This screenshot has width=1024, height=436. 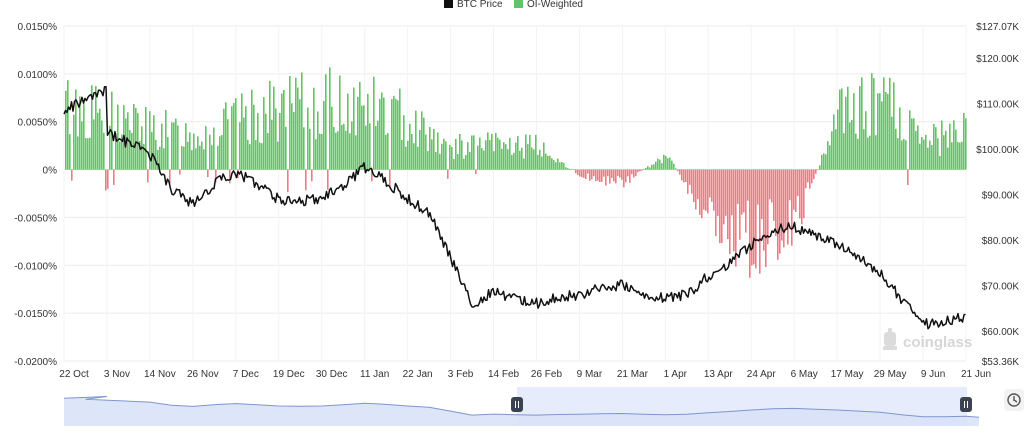 What do you see at coordinates (1014, 400) in the screenshot?
I see `reset-zoom-button` at bounding box center [1014, 400].